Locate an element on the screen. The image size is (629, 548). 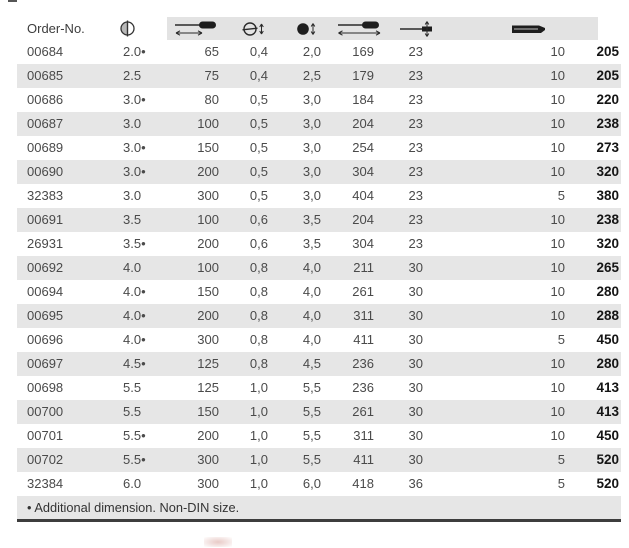
cell-overall-length: 211 is located at coordinates (363, 267).